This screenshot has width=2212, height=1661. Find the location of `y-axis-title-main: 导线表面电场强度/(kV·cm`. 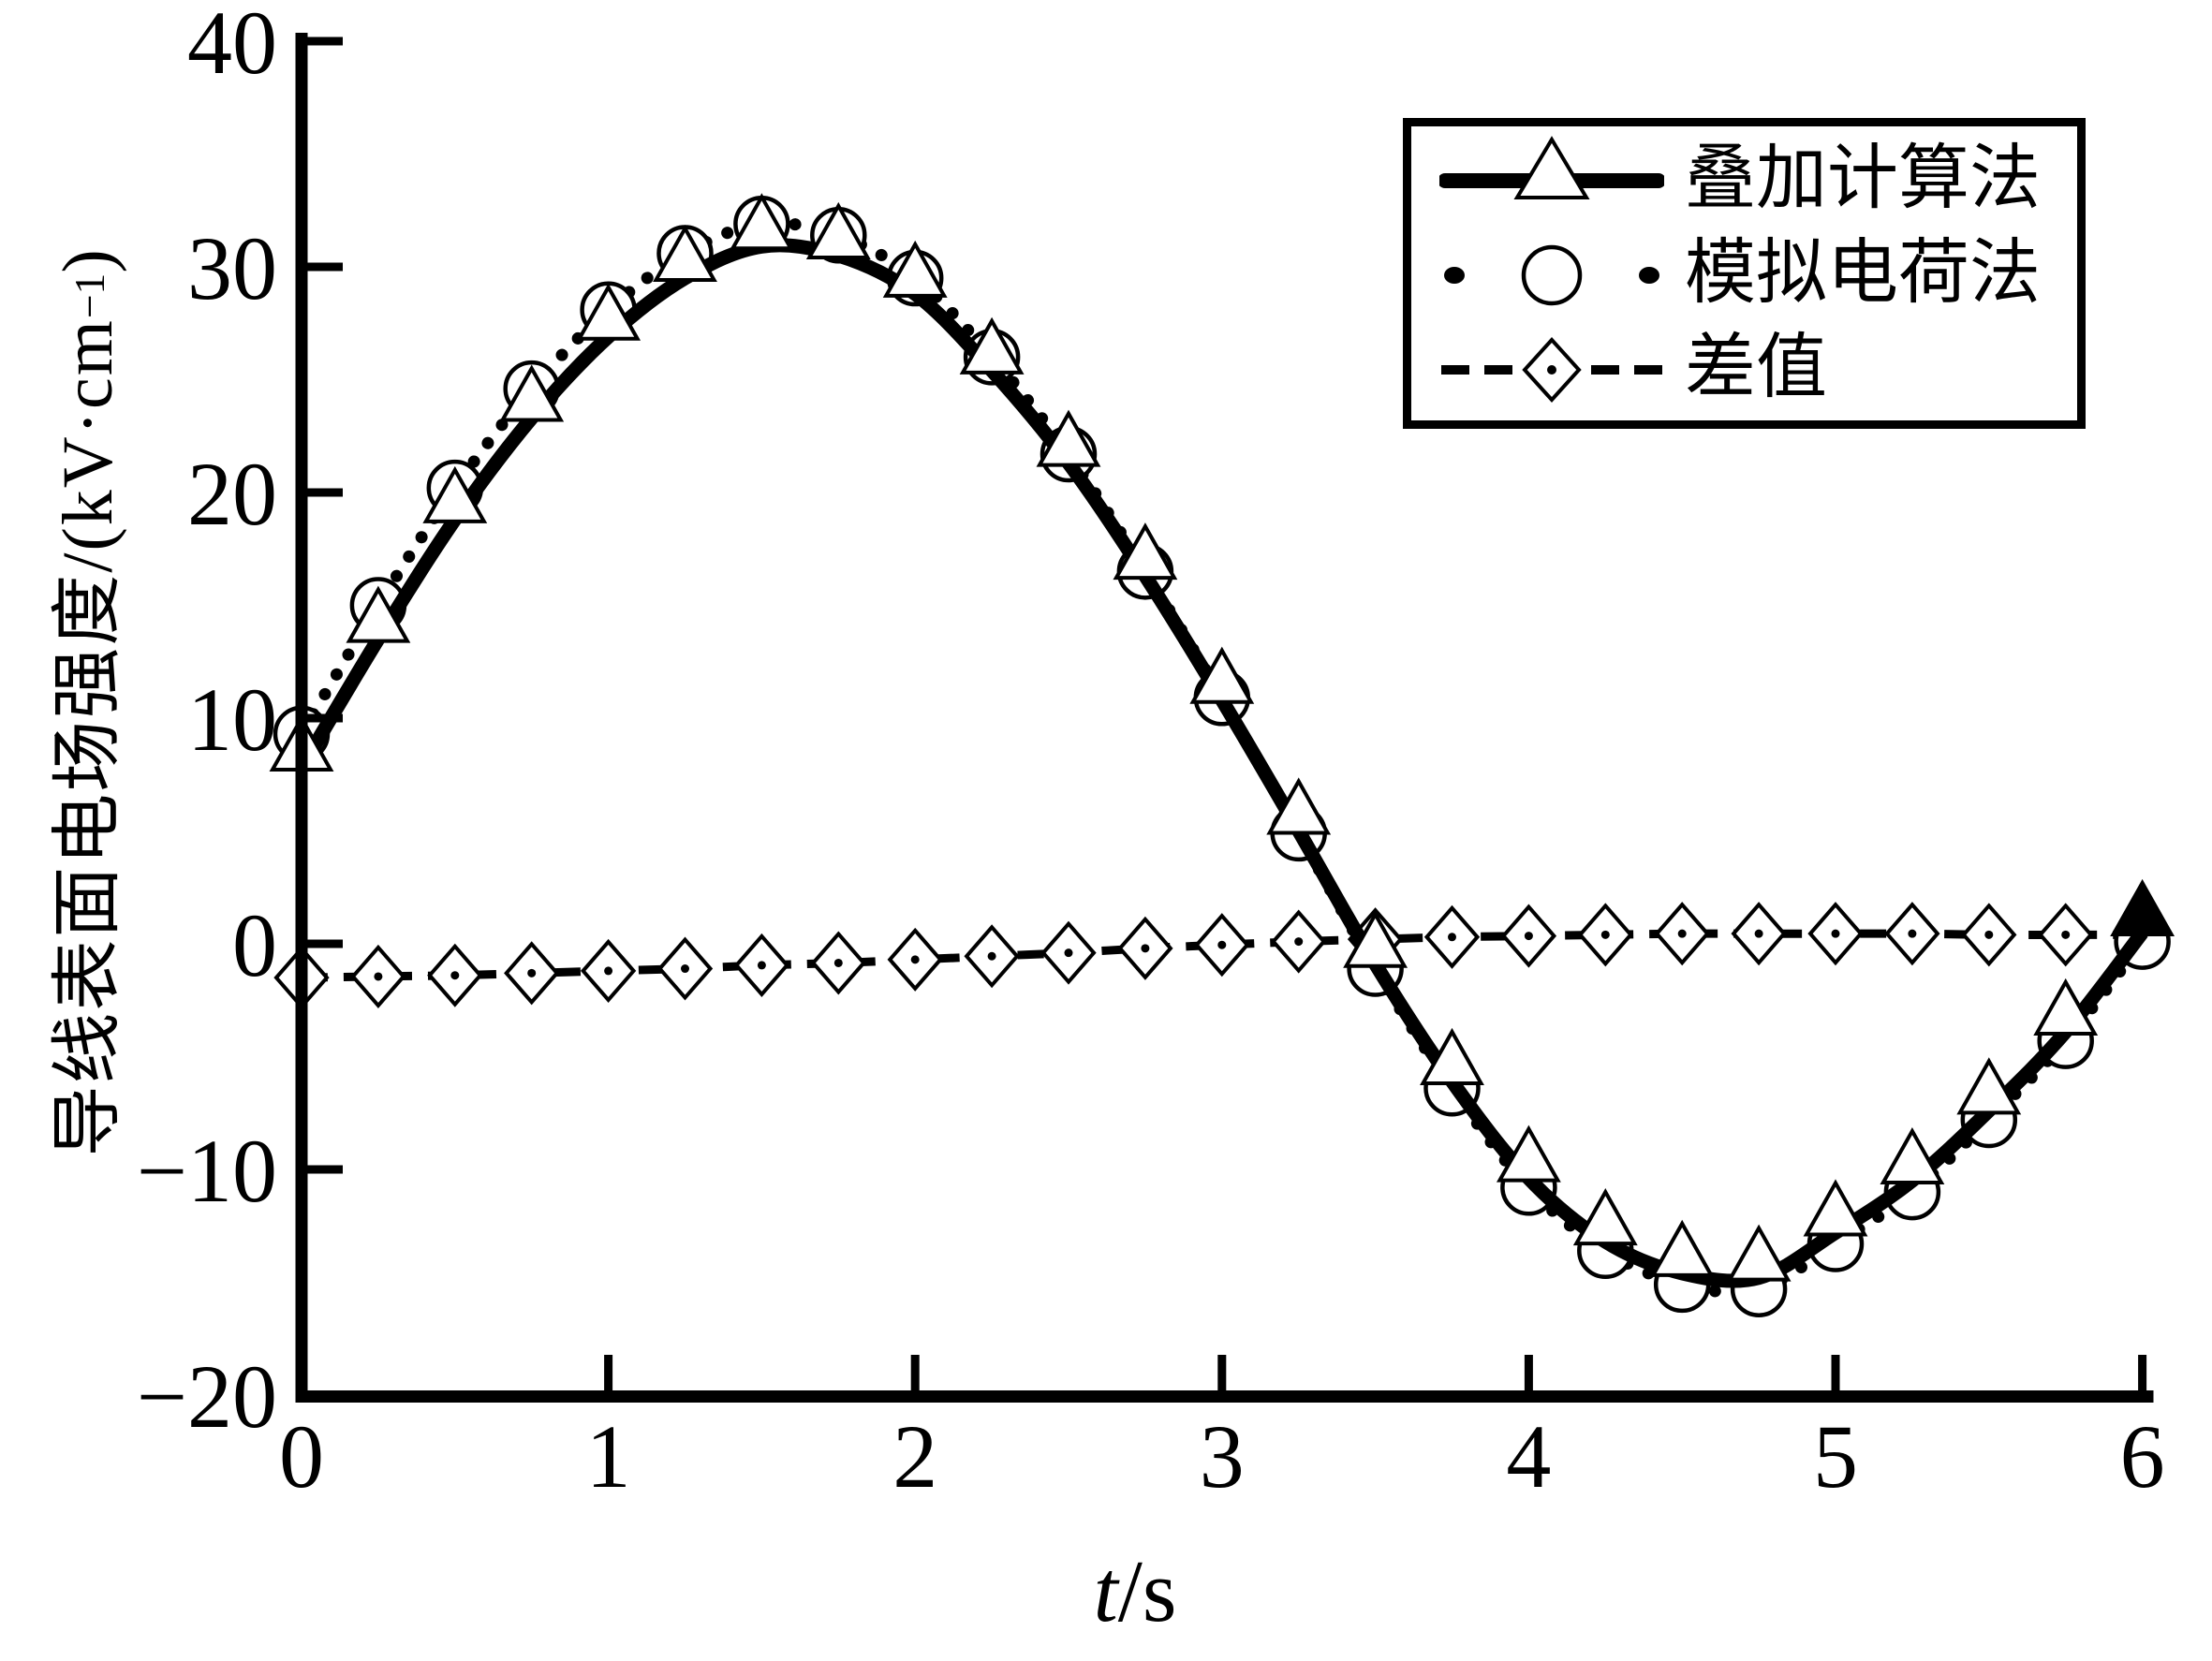

y-axis-title-main: 导线表面电场强度/(kV·cm is located at coordinates (88, 737).